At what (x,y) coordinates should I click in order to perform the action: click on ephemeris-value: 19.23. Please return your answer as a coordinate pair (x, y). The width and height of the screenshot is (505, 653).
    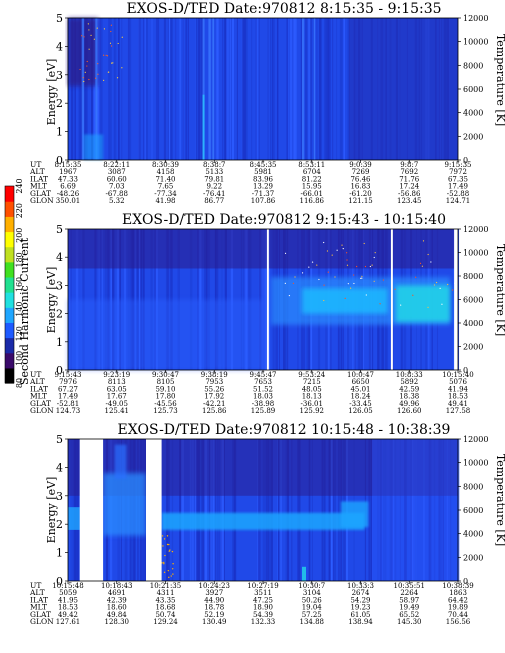
    Looking at the image, I should click on (360, 608).